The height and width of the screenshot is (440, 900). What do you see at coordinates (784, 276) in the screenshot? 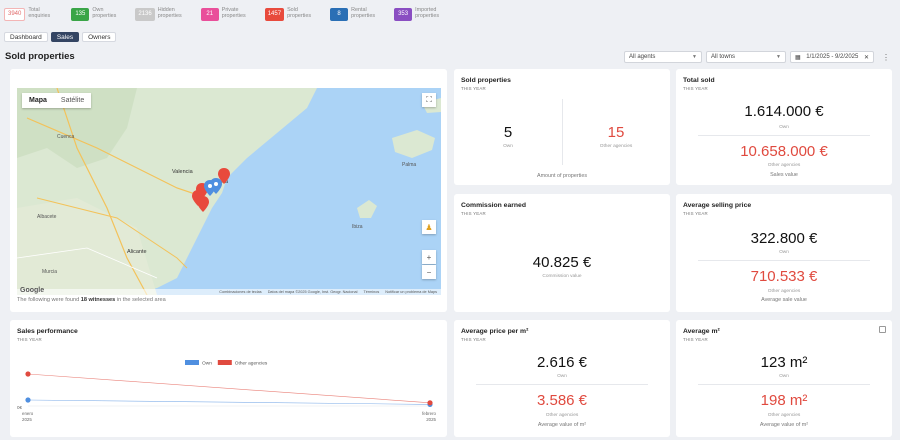
I see `other-value: 710.533 €` at bounding box center [784, 276].